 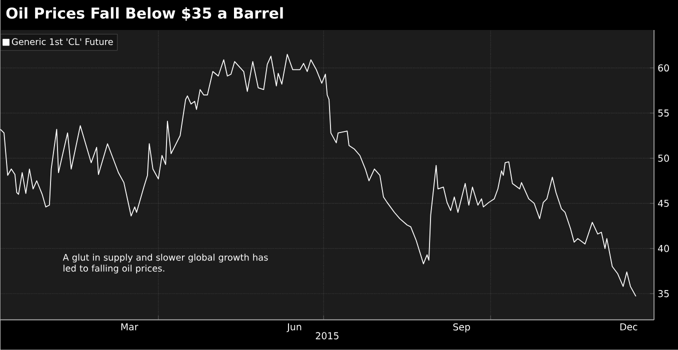 What do you see at coordinates (629, 326) in the screenshot?
I see `x-tick-label: Dec` at bounding box center [629, 326].